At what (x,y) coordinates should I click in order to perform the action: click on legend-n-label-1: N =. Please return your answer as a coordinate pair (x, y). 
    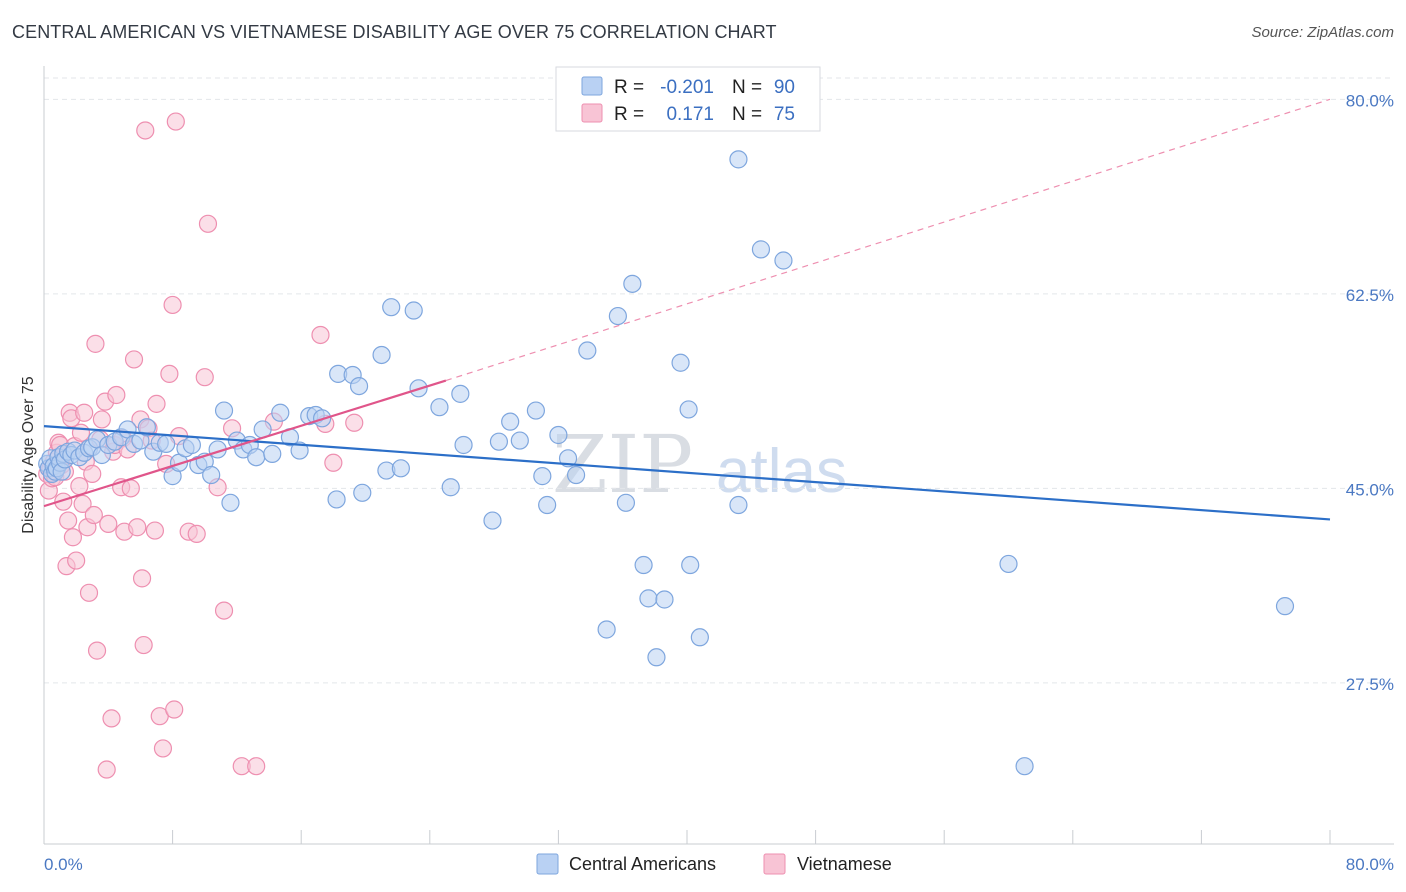
    Looking at the image, I should click on (747, 87).